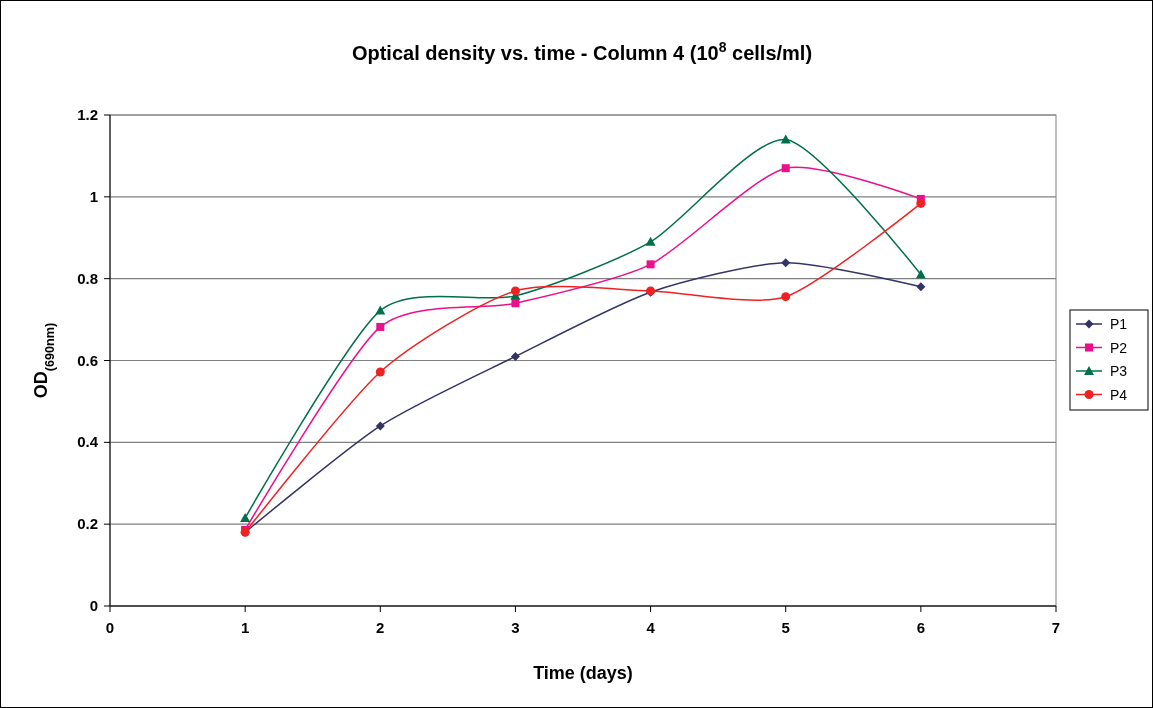 This screenshot has height=708, width=1153. Describe the element at coordinates (87, 278) in the screenshot. I see `y-tick-label: 0.8` at that location.